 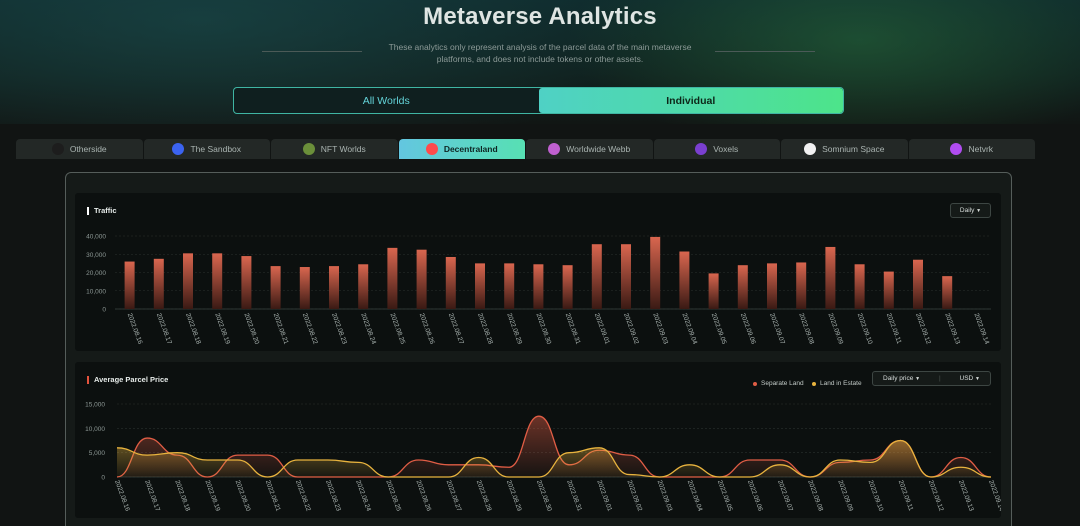 What do you see at coordinates (303, 495) in the screenshot?
I see `x-tick-label: 2022.08.22` at bounding box center [303, 495].